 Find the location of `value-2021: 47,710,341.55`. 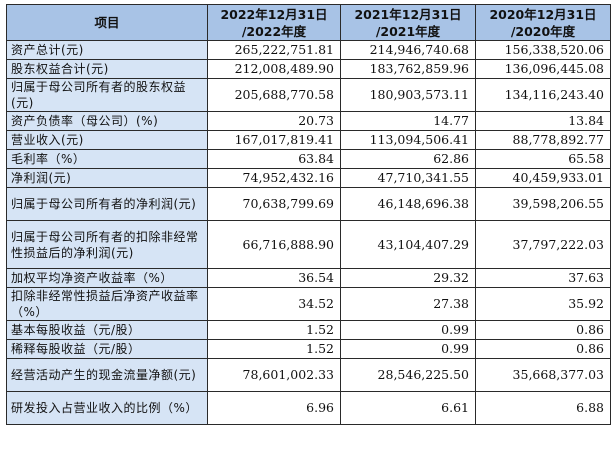

value-2021: 47,710,341.55 is located at coordinates (408, 178).